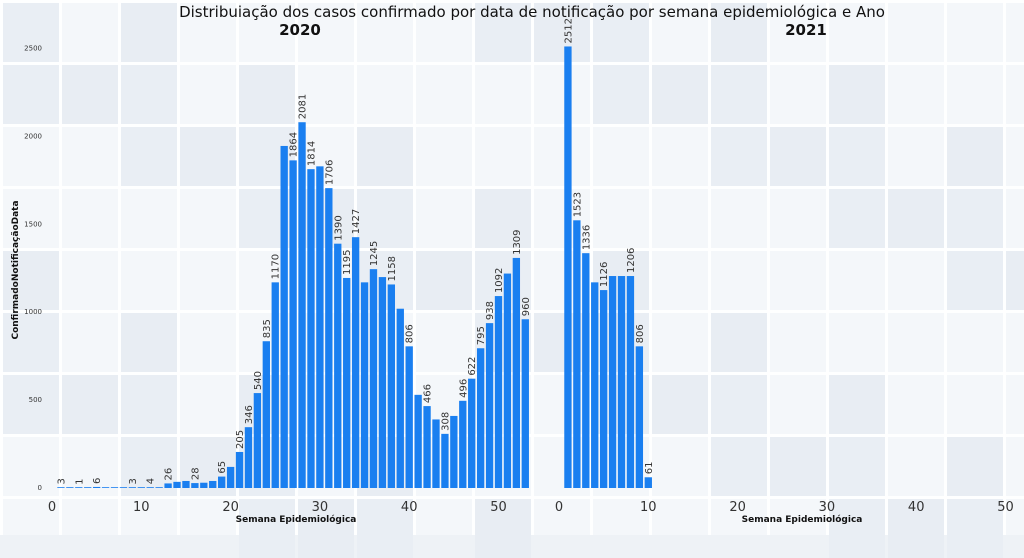 Image resolution: width=1024 pixels, height=558 pixels. I want to click on data-label: 1864, so click(294, 144).